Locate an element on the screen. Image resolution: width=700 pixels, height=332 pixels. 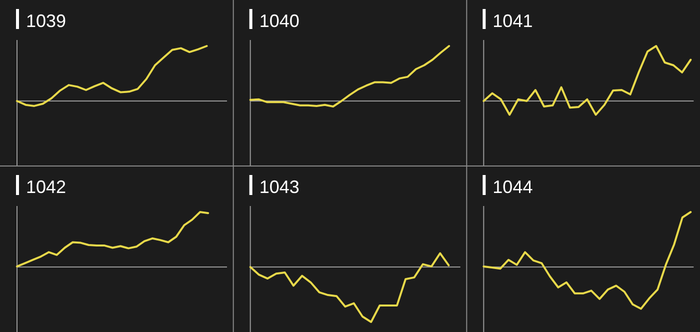
chart-title: 1039 is located at coordinates (46, 21).